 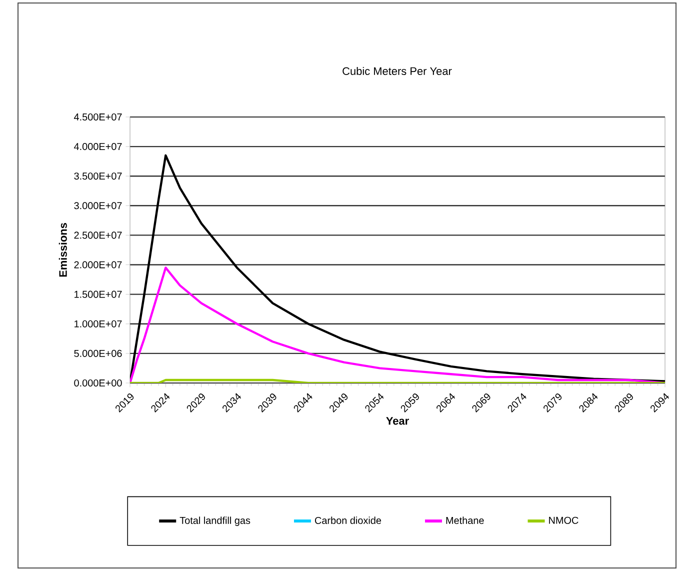 What do you see at coordinates (98, 117) in the screenshot?
I see `y-tick-label: 4.500E+07` at bounding box center [98, 117].